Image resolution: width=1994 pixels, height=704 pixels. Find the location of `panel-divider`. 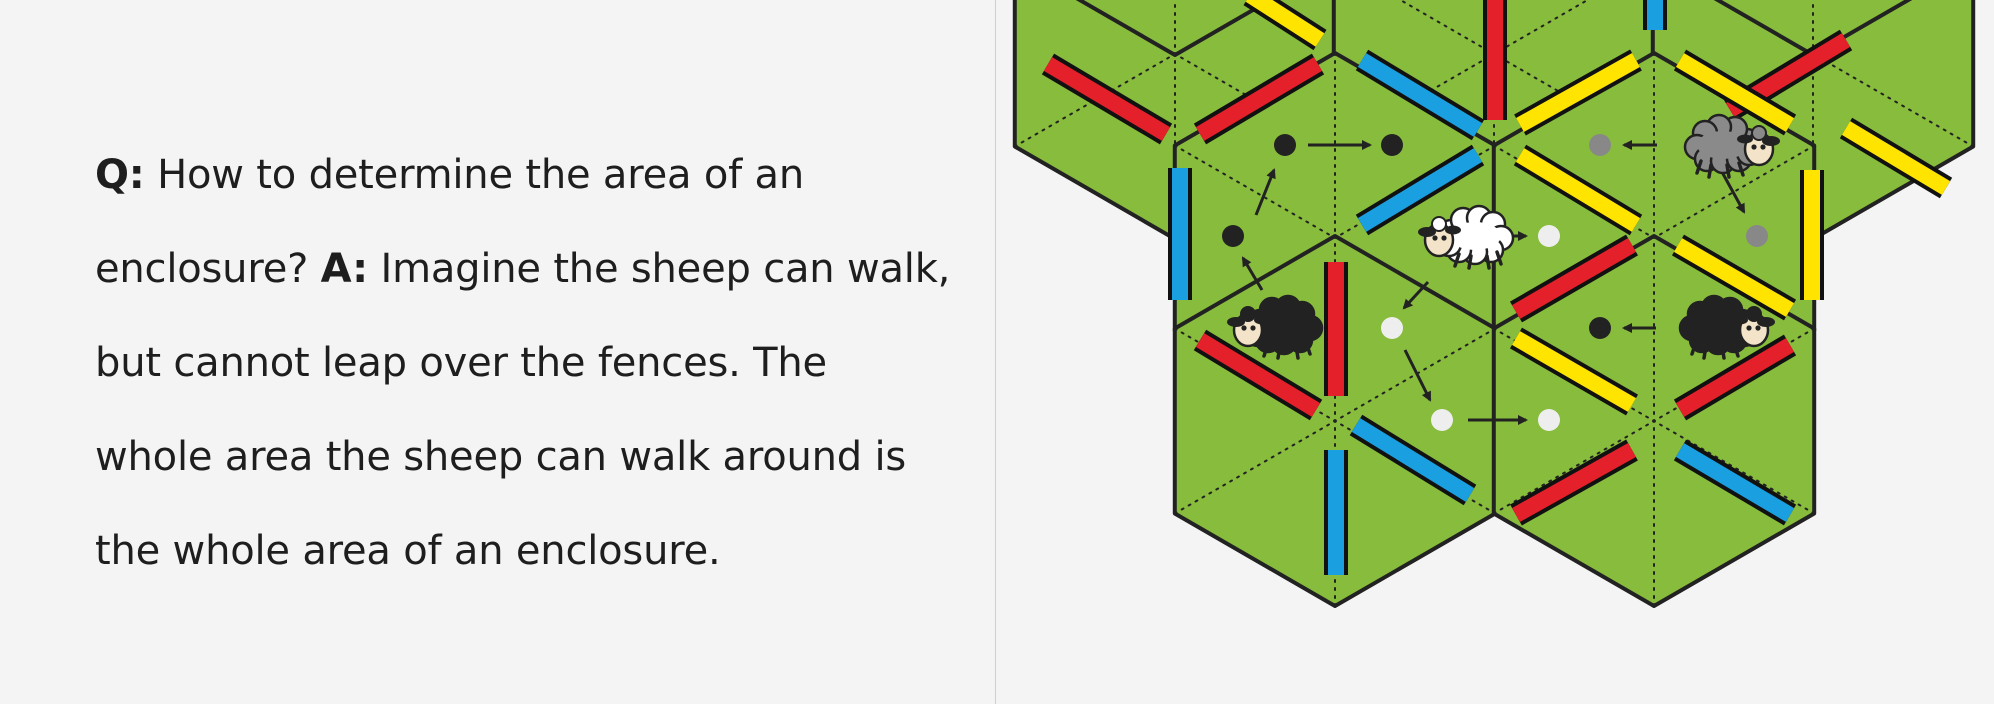

panel-divider is located at coordinates (995, 352).